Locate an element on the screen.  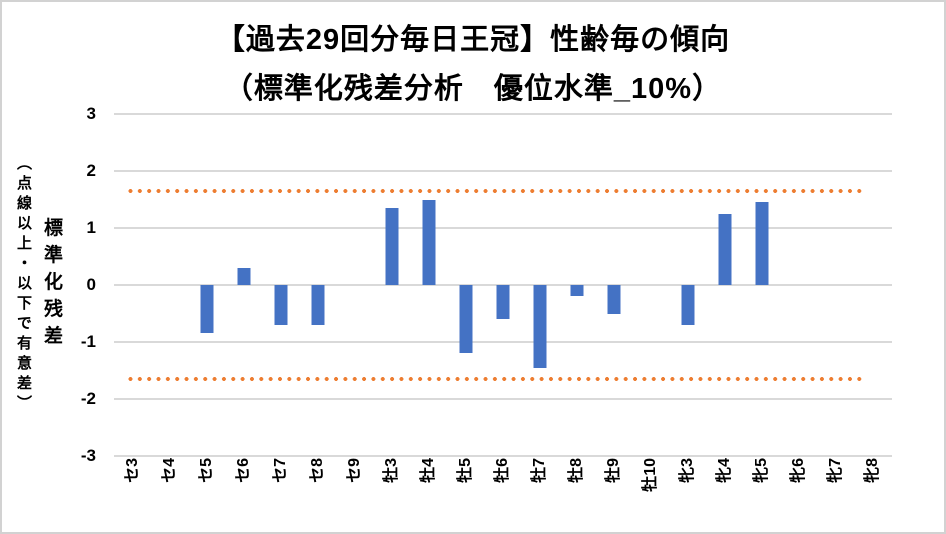
gridline--1 is located at coordinates (503, 342).